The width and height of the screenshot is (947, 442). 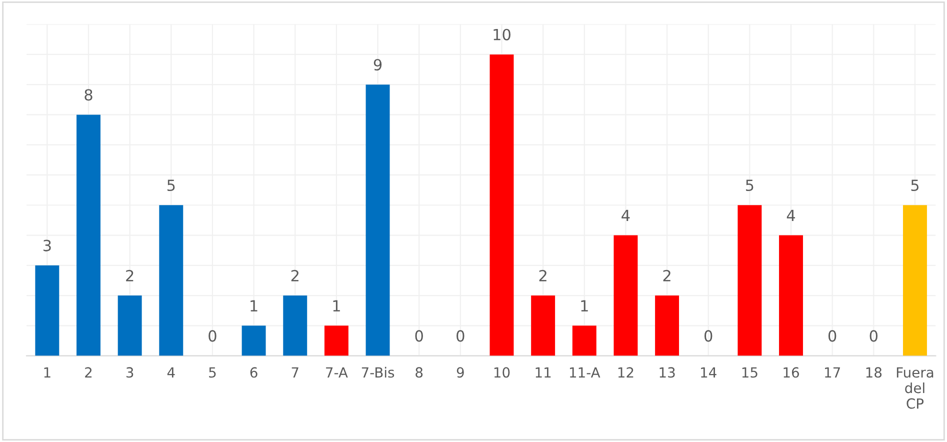 I want to click on x-tick-label: 3, so click(x=130, y=372).